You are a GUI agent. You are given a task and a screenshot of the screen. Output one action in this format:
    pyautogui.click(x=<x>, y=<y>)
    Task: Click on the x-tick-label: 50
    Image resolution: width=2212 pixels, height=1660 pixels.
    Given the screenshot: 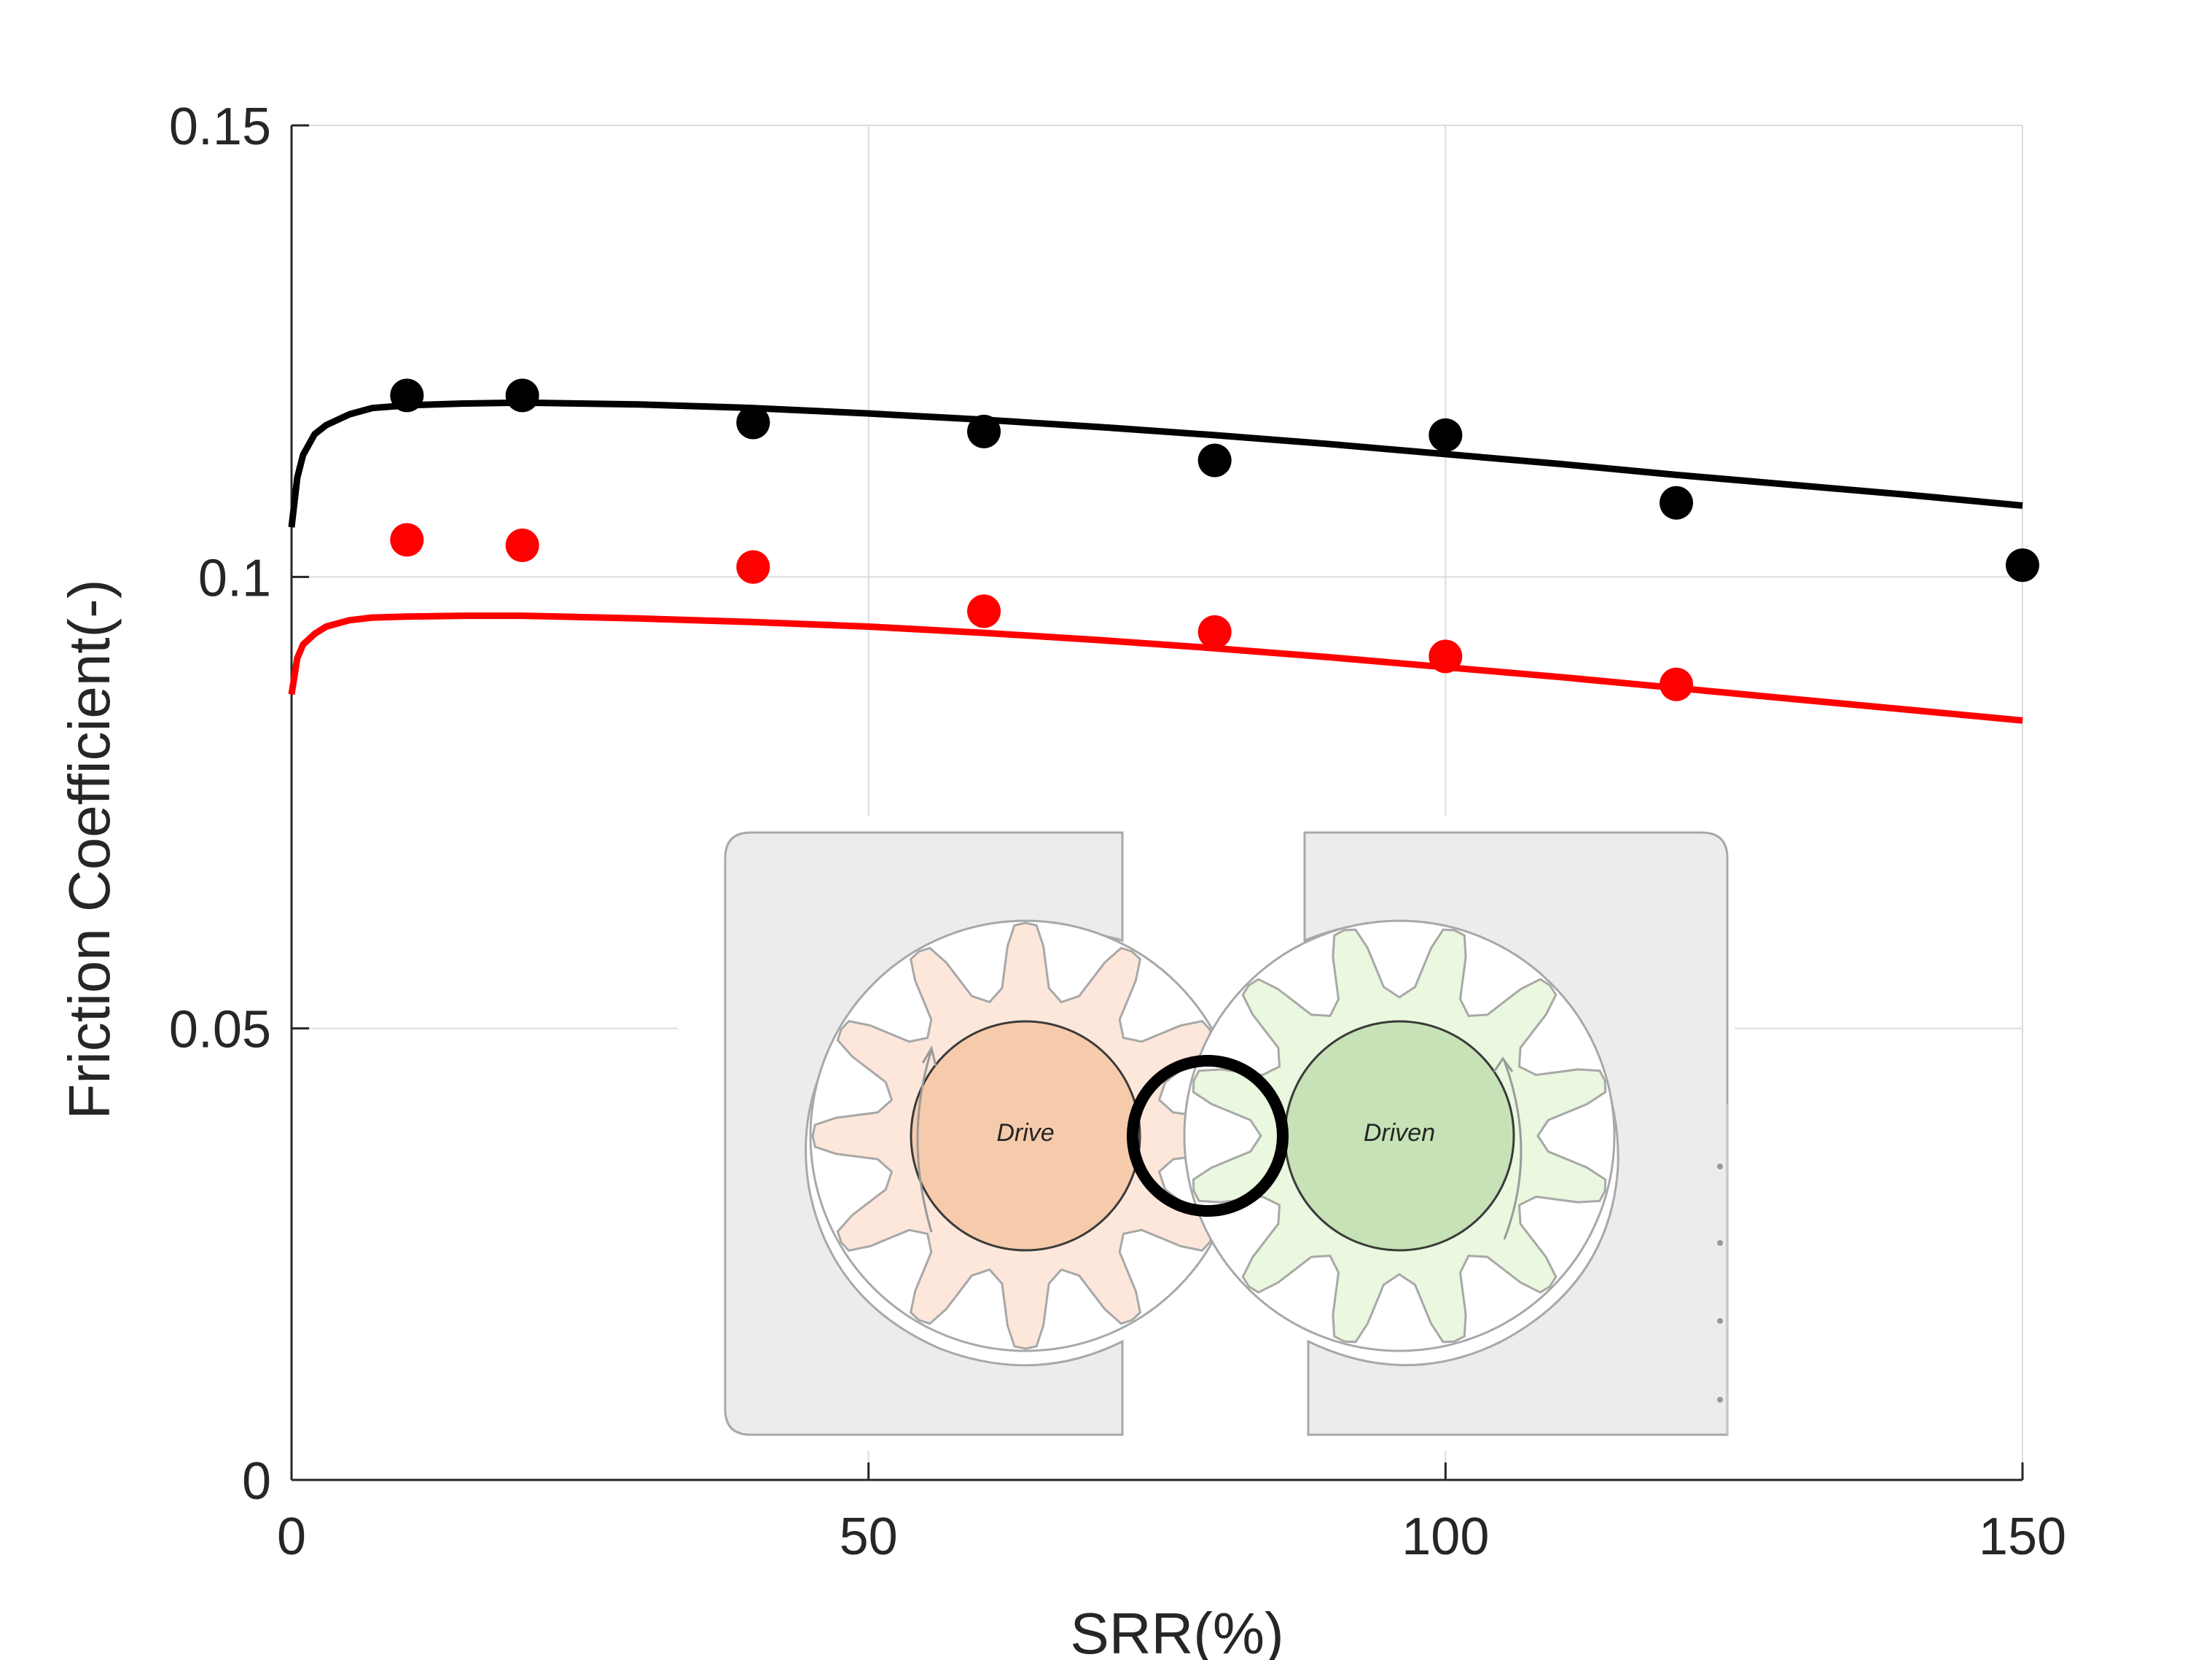 What is the action you would take?
    pyautogui.click(x=869, y=1537)
    